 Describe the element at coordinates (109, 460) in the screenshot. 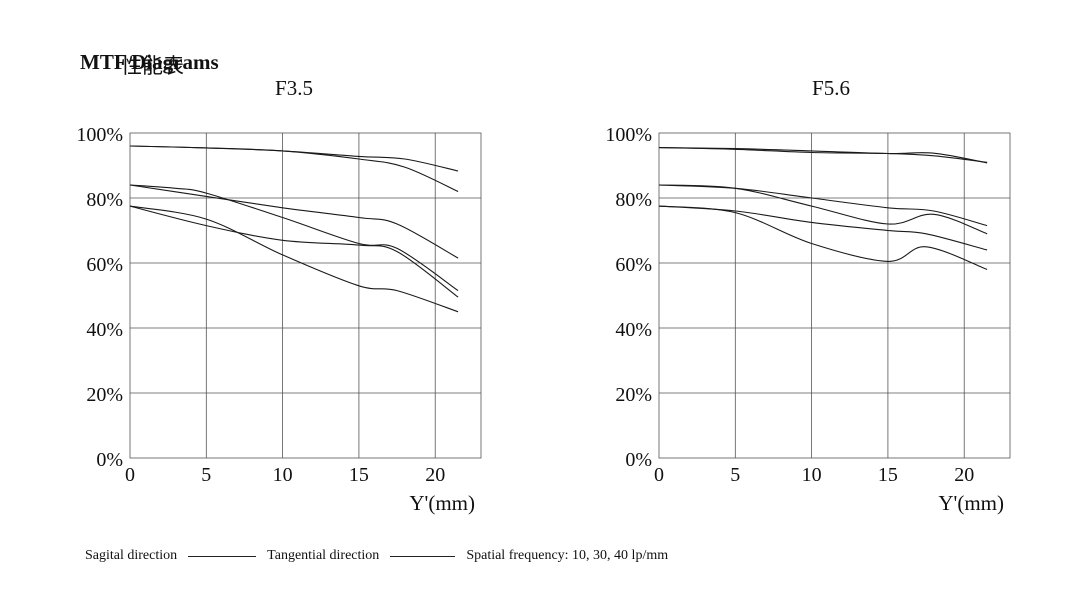

I see `chart1-ytick-label: 0%` at that location.